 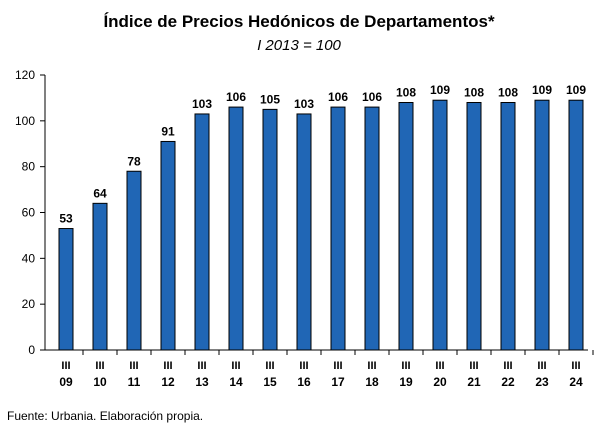 What do you see at coordinates (270, 99) in the screenshot?
I see `data-label: 105` at bounding box center [270, 99].